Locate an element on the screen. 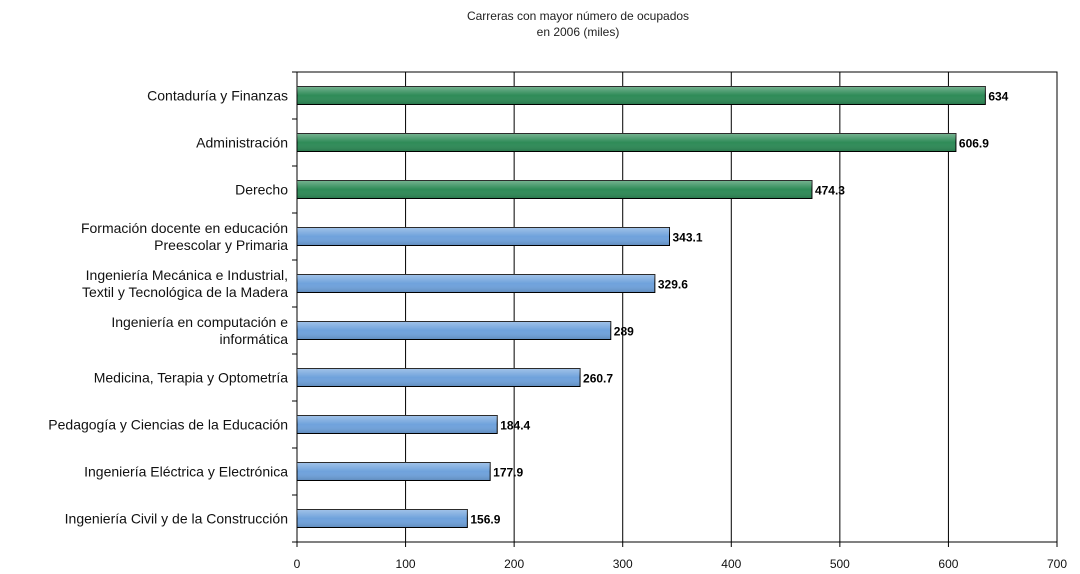 The width and height of the screenshot is (1080, 574). chart-title-line-1: Carreras con mayor número de ocupados is located at coordinates (578, 16).